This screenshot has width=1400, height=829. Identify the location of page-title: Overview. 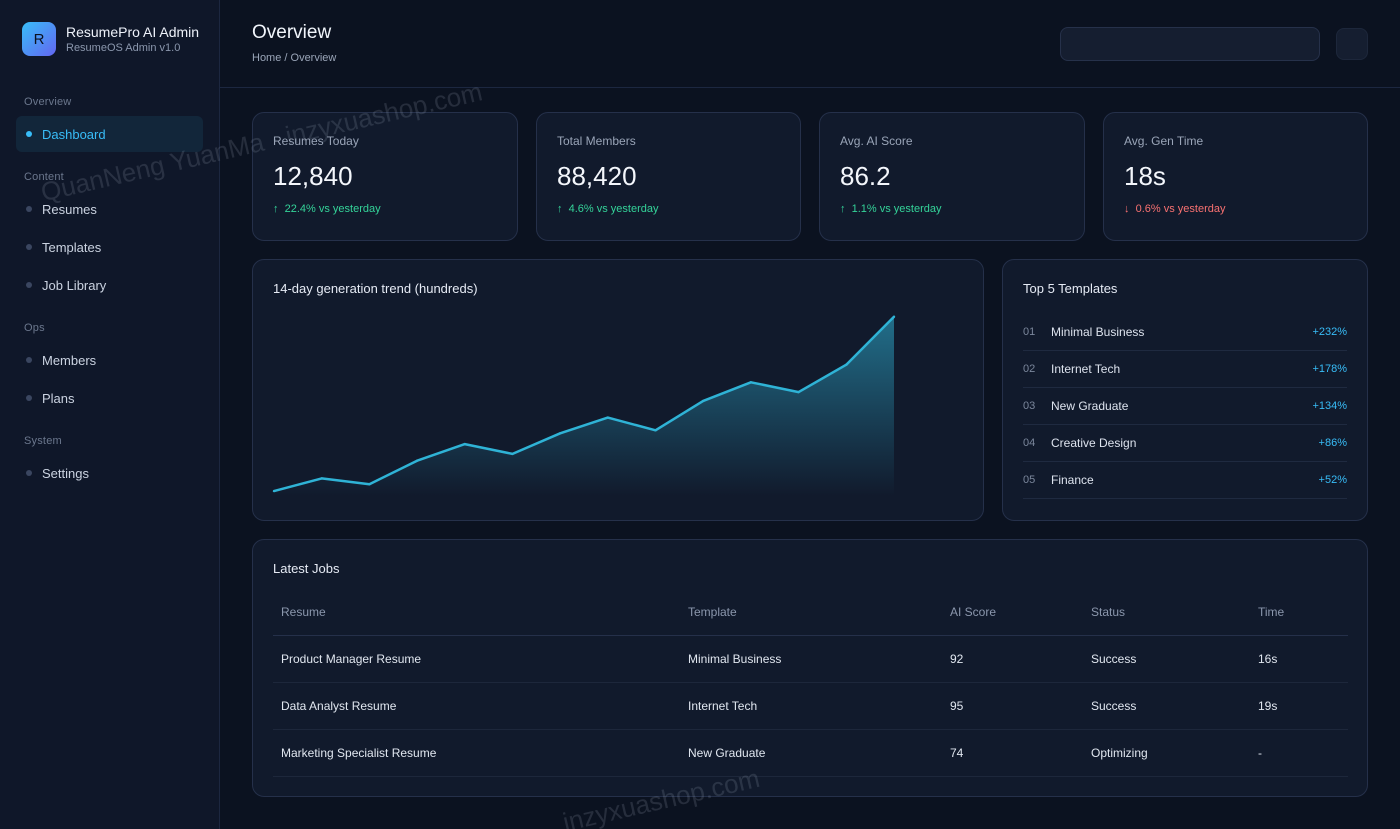
(292, 32).